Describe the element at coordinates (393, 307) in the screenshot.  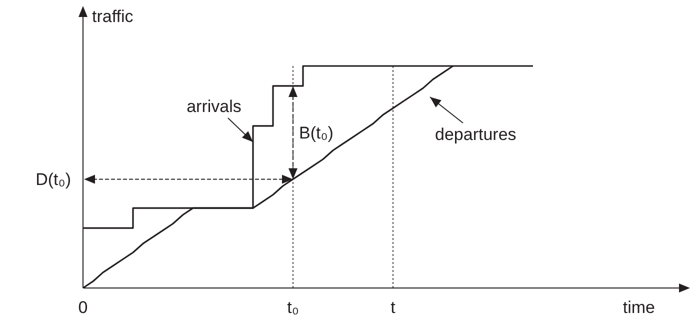
I see `x-tick-label: t` at that location.